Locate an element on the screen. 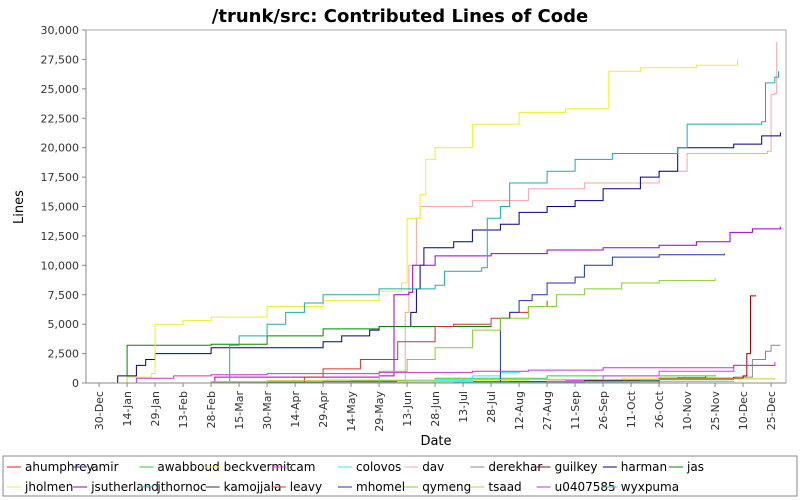  legend-item-tsaad: tsaad is located at coordinates (496, 487).